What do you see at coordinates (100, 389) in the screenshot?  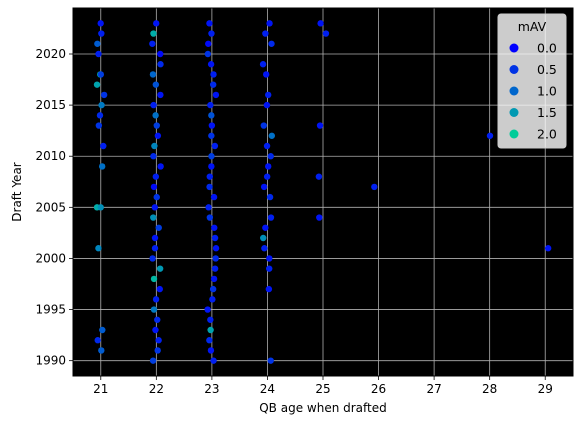 I see `x-tick-label: 21` at bounding box center [100, 389].